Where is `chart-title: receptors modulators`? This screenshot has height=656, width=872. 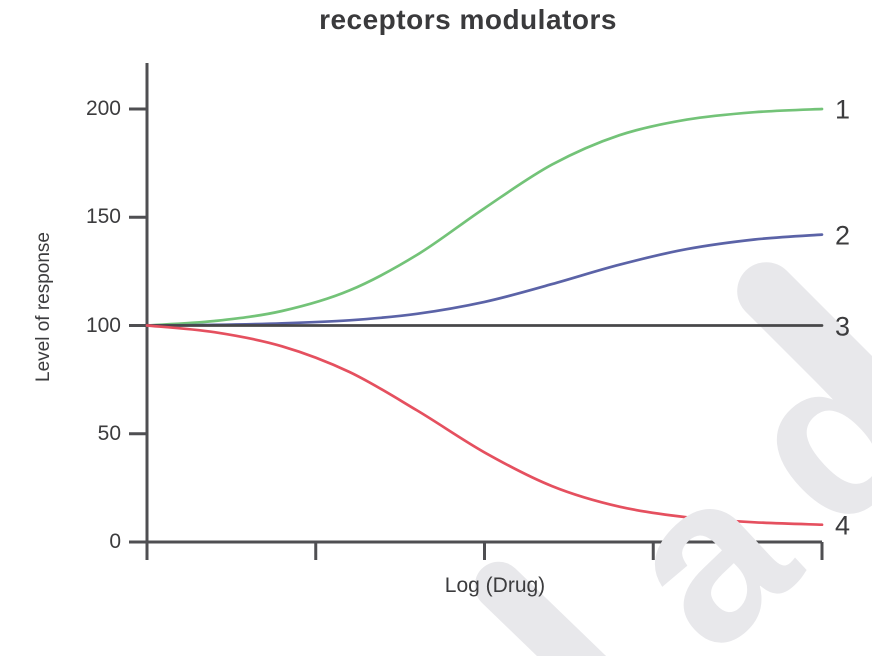 chart-title: receptors modulators is located at coordinates (468, 19).